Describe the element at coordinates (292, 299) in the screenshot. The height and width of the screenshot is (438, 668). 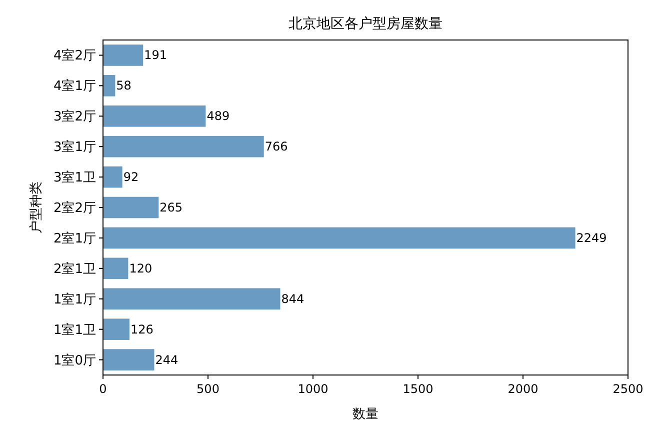
I see `data-label: 844` at that location.